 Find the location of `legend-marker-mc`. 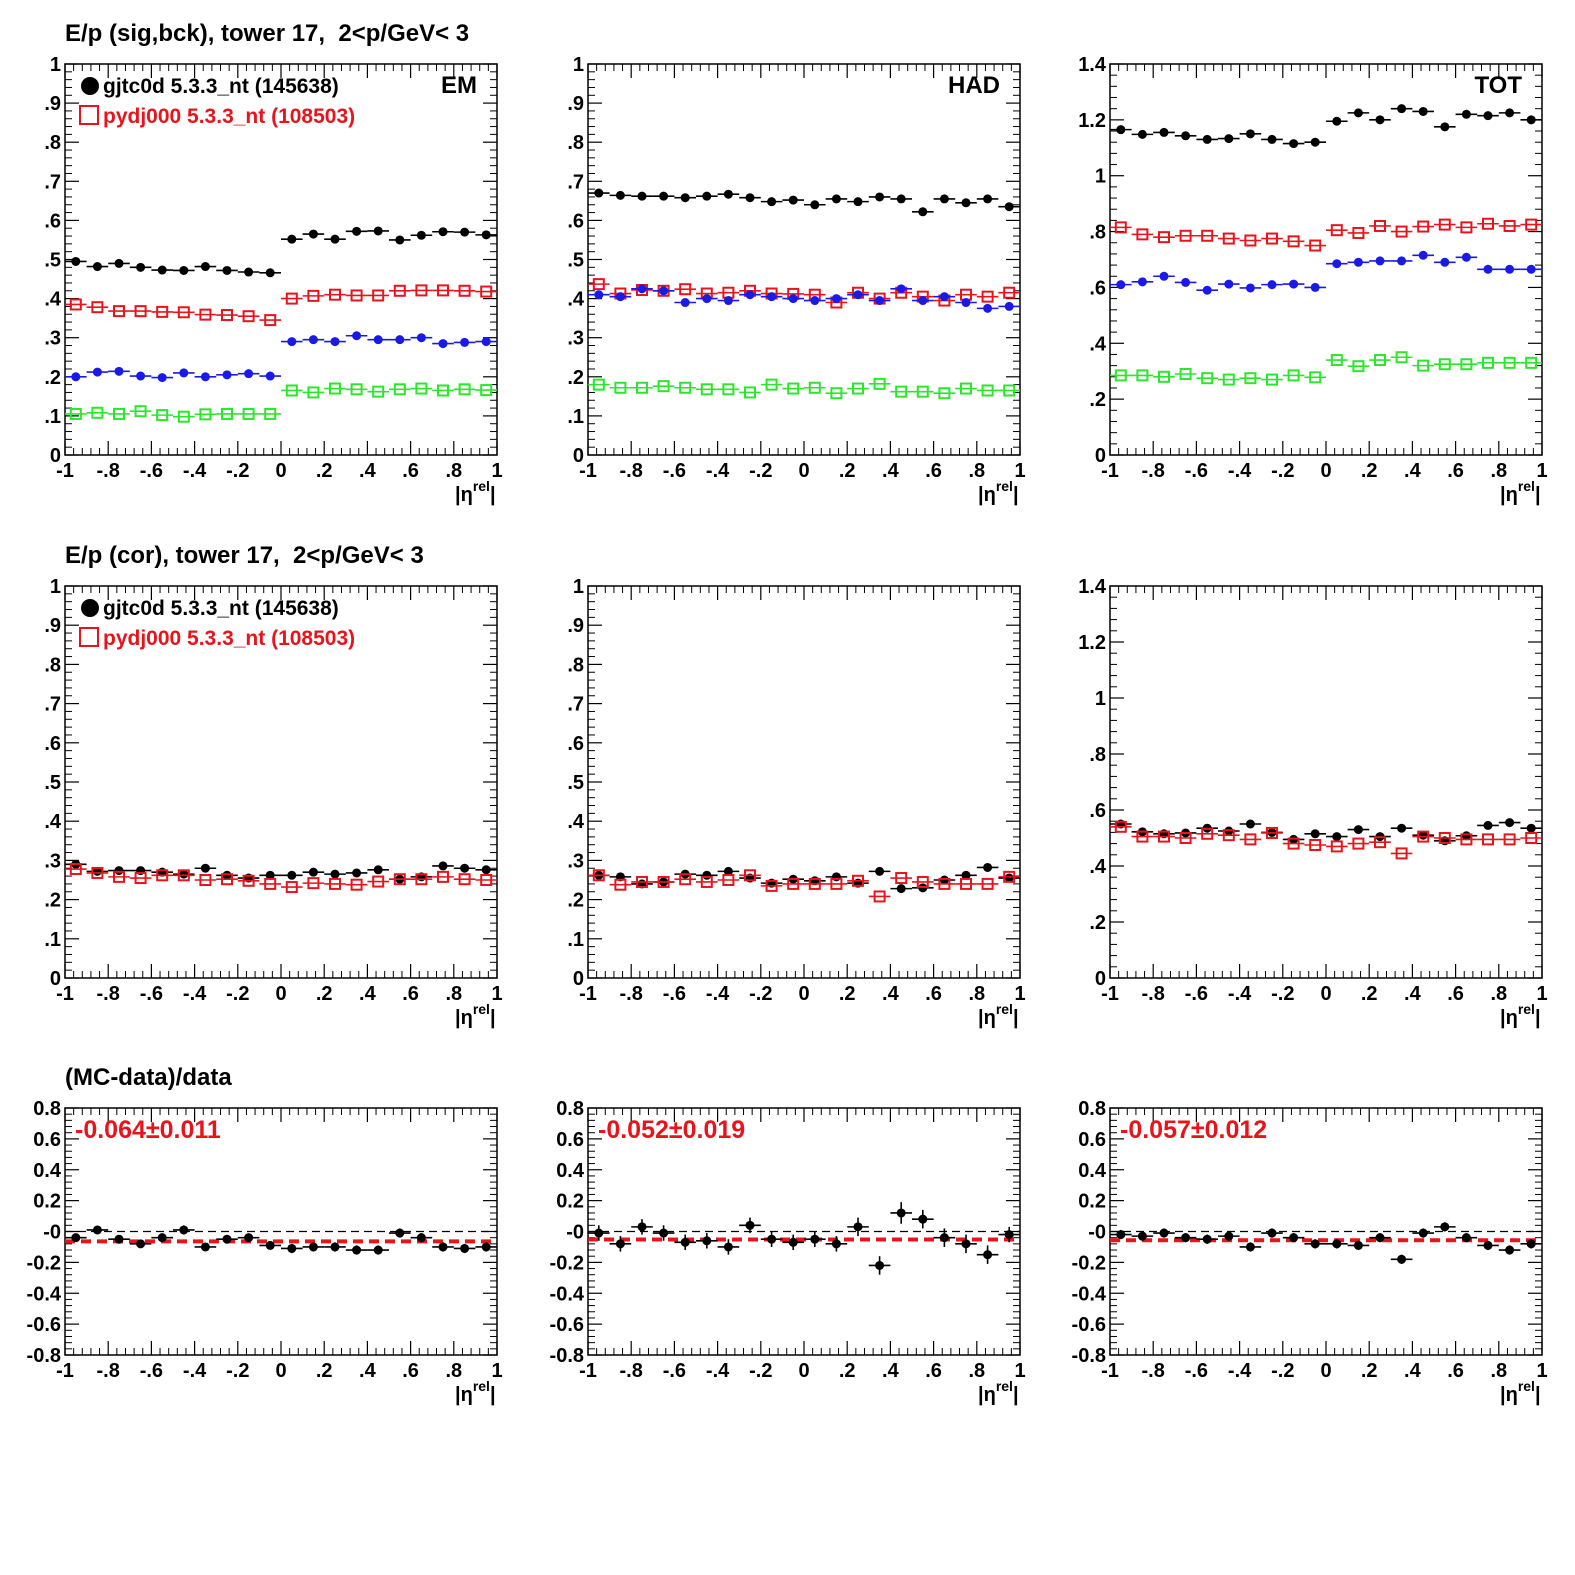

legend-marker-mc is located at coordinates (89, 115).